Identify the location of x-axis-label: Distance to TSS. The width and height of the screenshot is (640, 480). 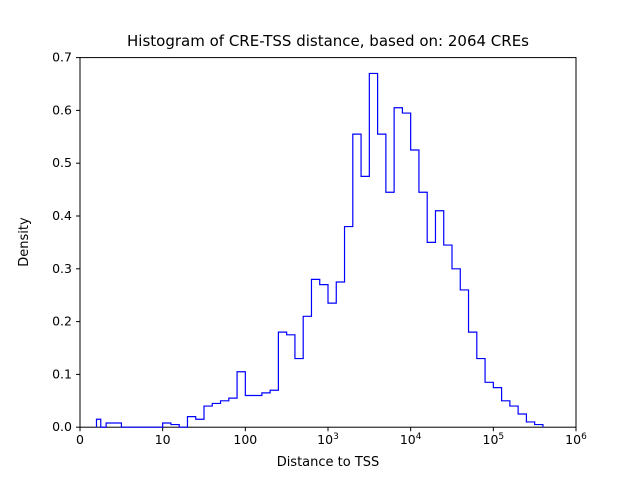
(328, 462).